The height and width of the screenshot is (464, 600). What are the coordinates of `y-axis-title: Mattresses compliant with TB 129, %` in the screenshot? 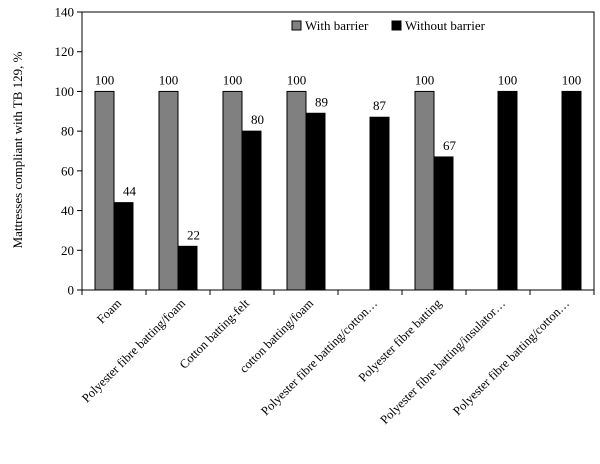 It's located at (17, 149).